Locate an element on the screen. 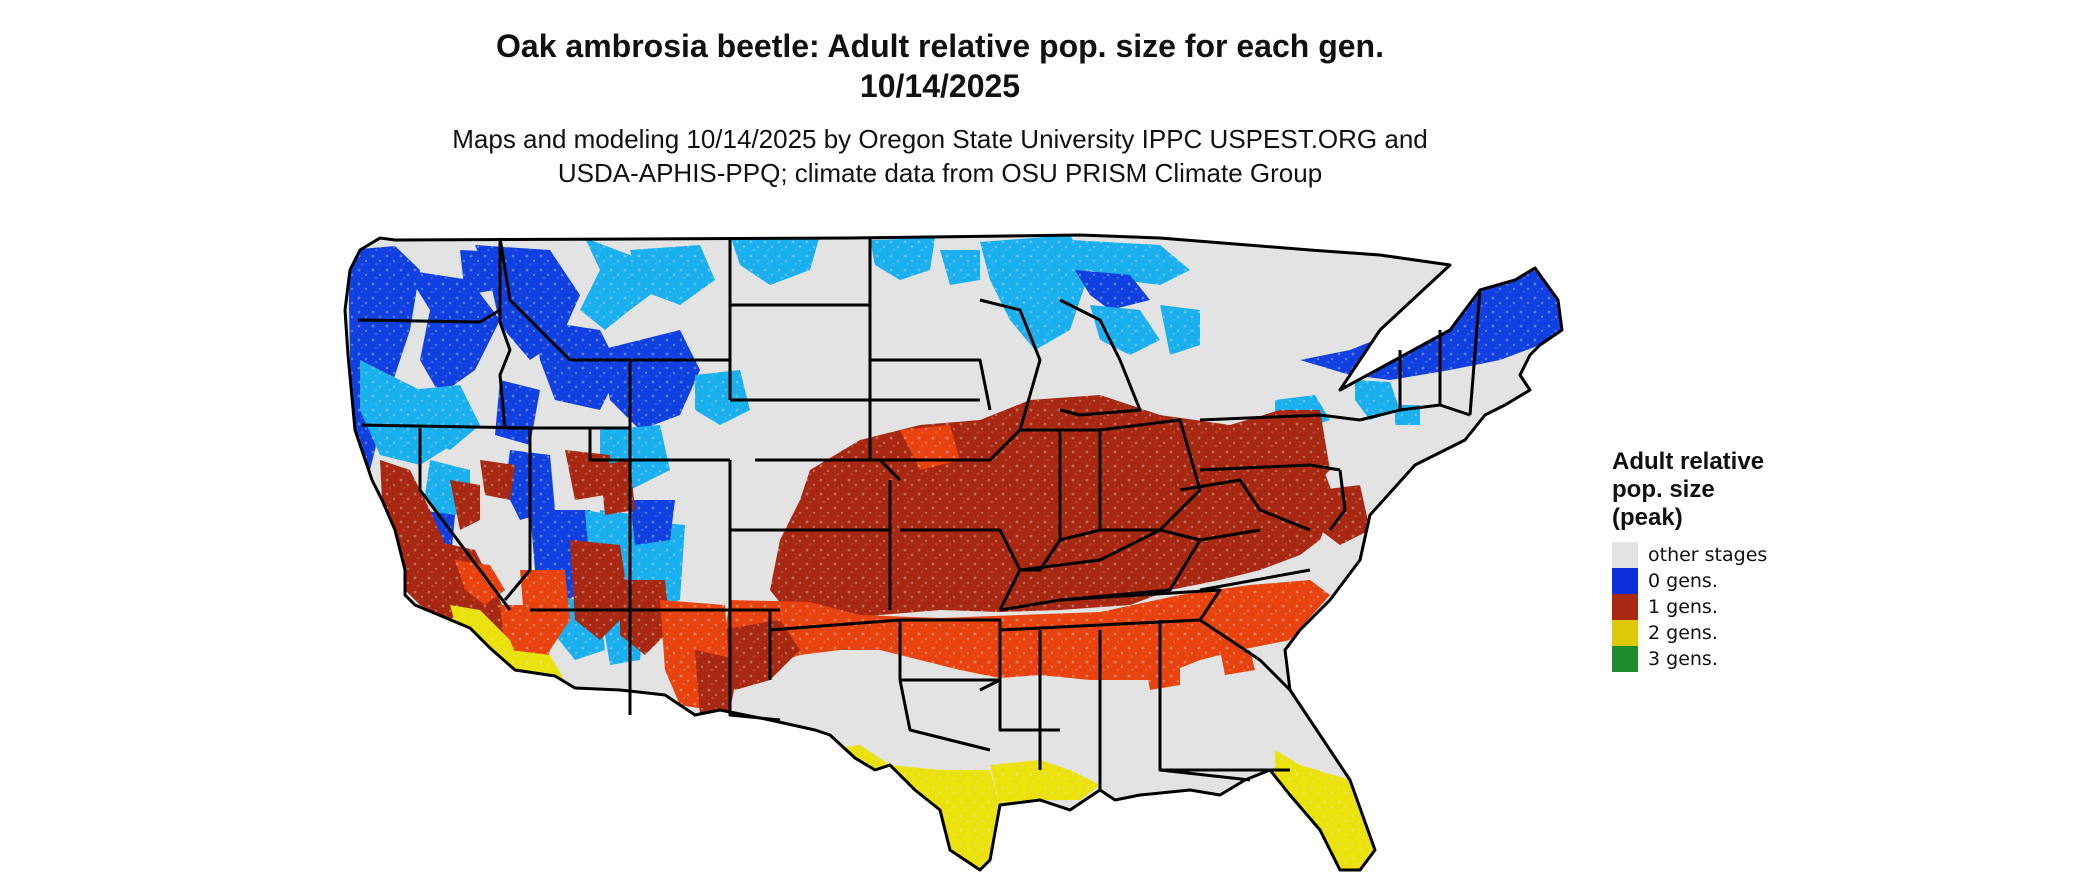 Image resolution: width=2100 pixels, height=892 pixels. legend-title-line3: (peak) is located at coordinates (1647, 517).